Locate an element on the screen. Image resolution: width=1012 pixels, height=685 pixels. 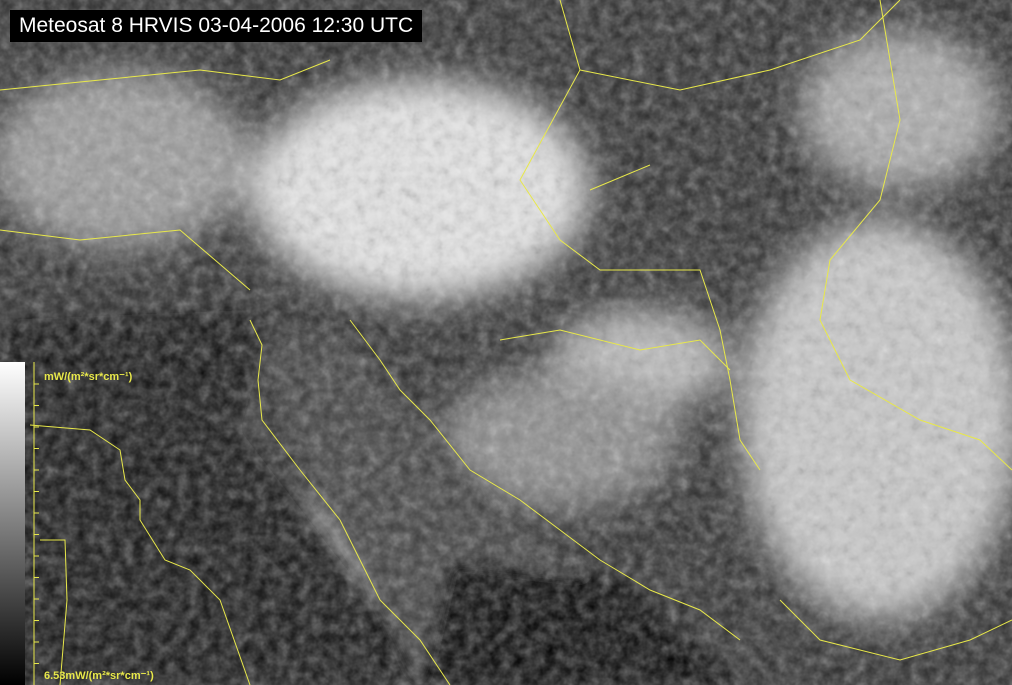
lake-outline is located at coordinates (620, 177).